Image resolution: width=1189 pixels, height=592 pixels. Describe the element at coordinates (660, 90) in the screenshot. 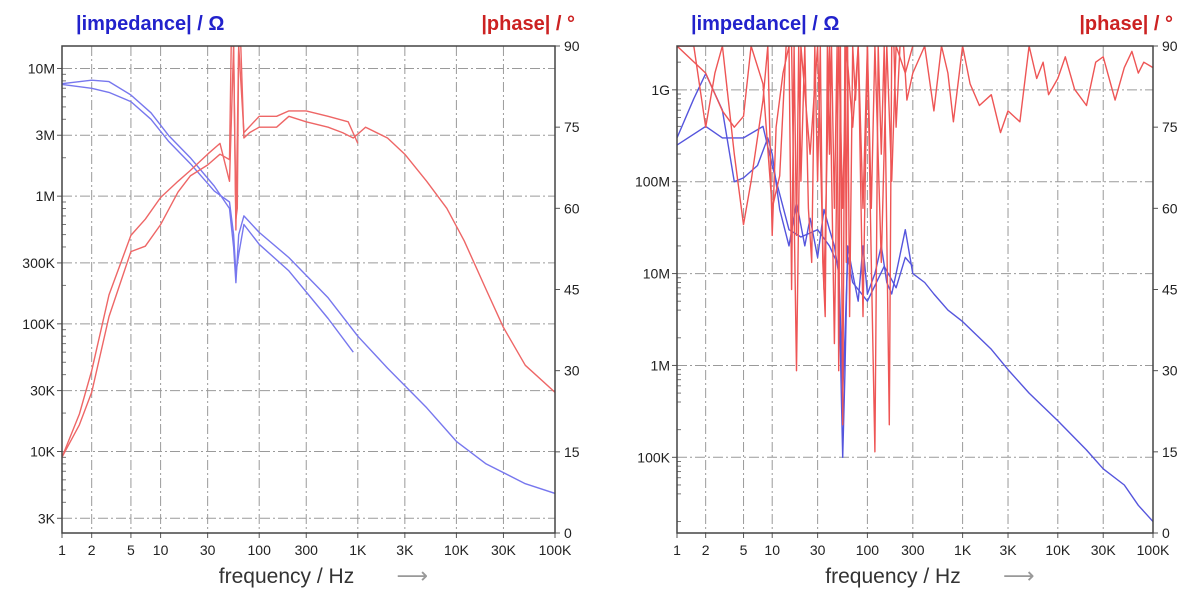

I see `y-left-tick-label: 1G` at that location.